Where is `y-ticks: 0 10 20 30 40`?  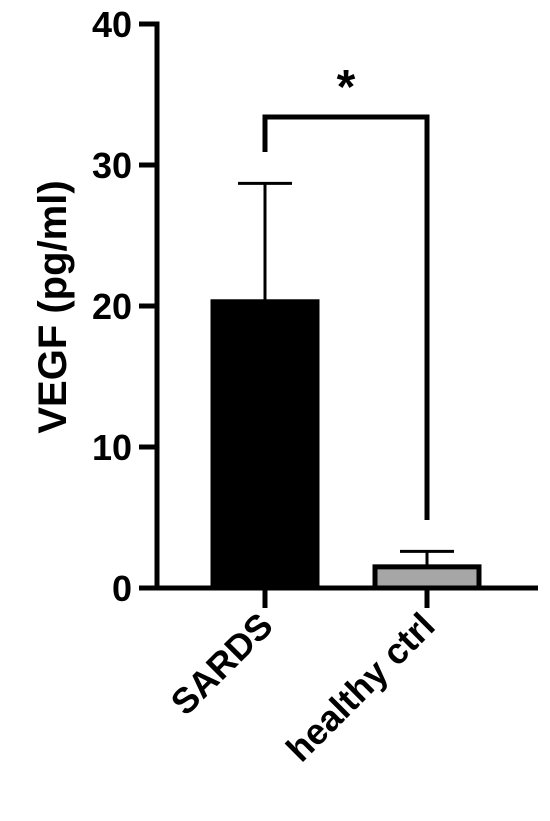
y-ticks: 0 10 20 30 40 is located at coordinates (124, 306).